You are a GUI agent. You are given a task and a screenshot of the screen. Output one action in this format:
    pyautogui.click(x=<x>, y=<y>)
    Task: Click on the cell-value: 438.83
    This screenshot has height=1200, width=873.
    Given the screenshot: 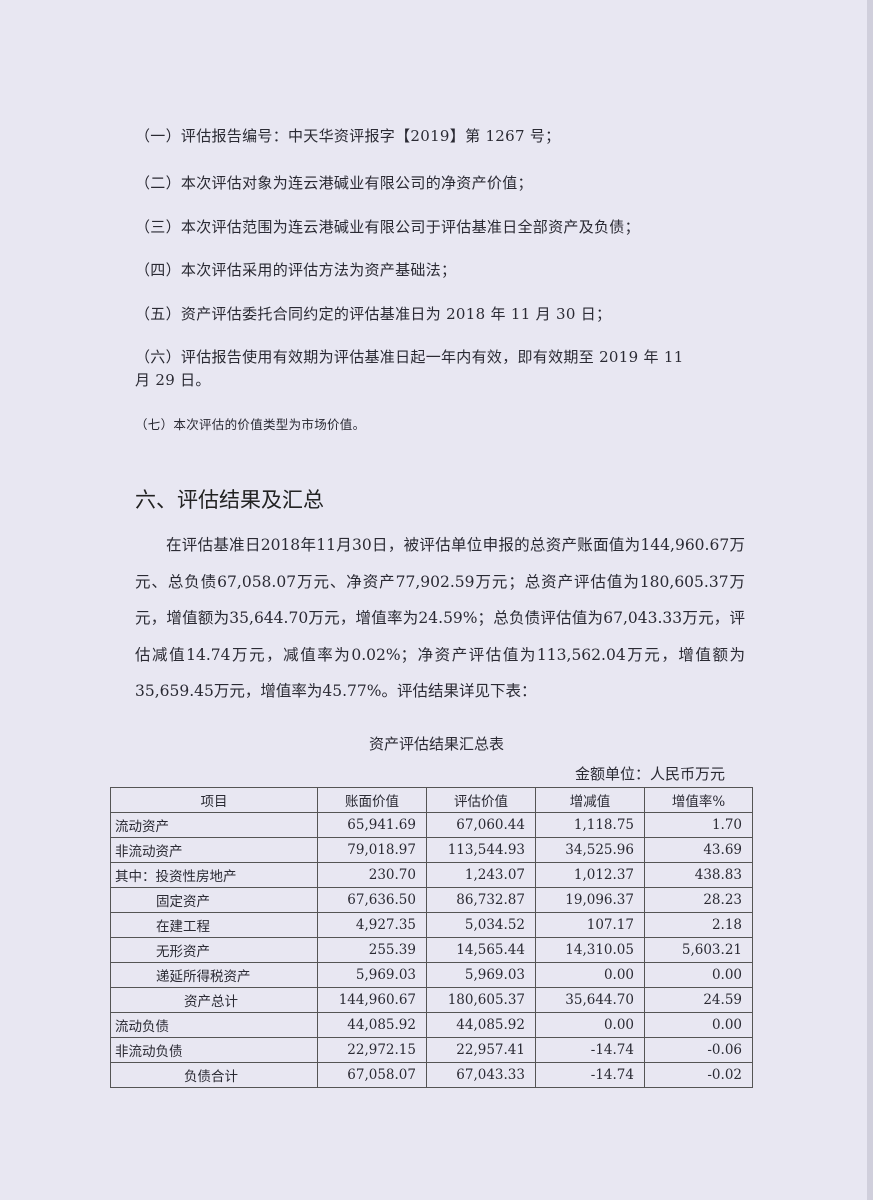 What is the action you would take?
    pyautogui.click(x=698, y=875)
    